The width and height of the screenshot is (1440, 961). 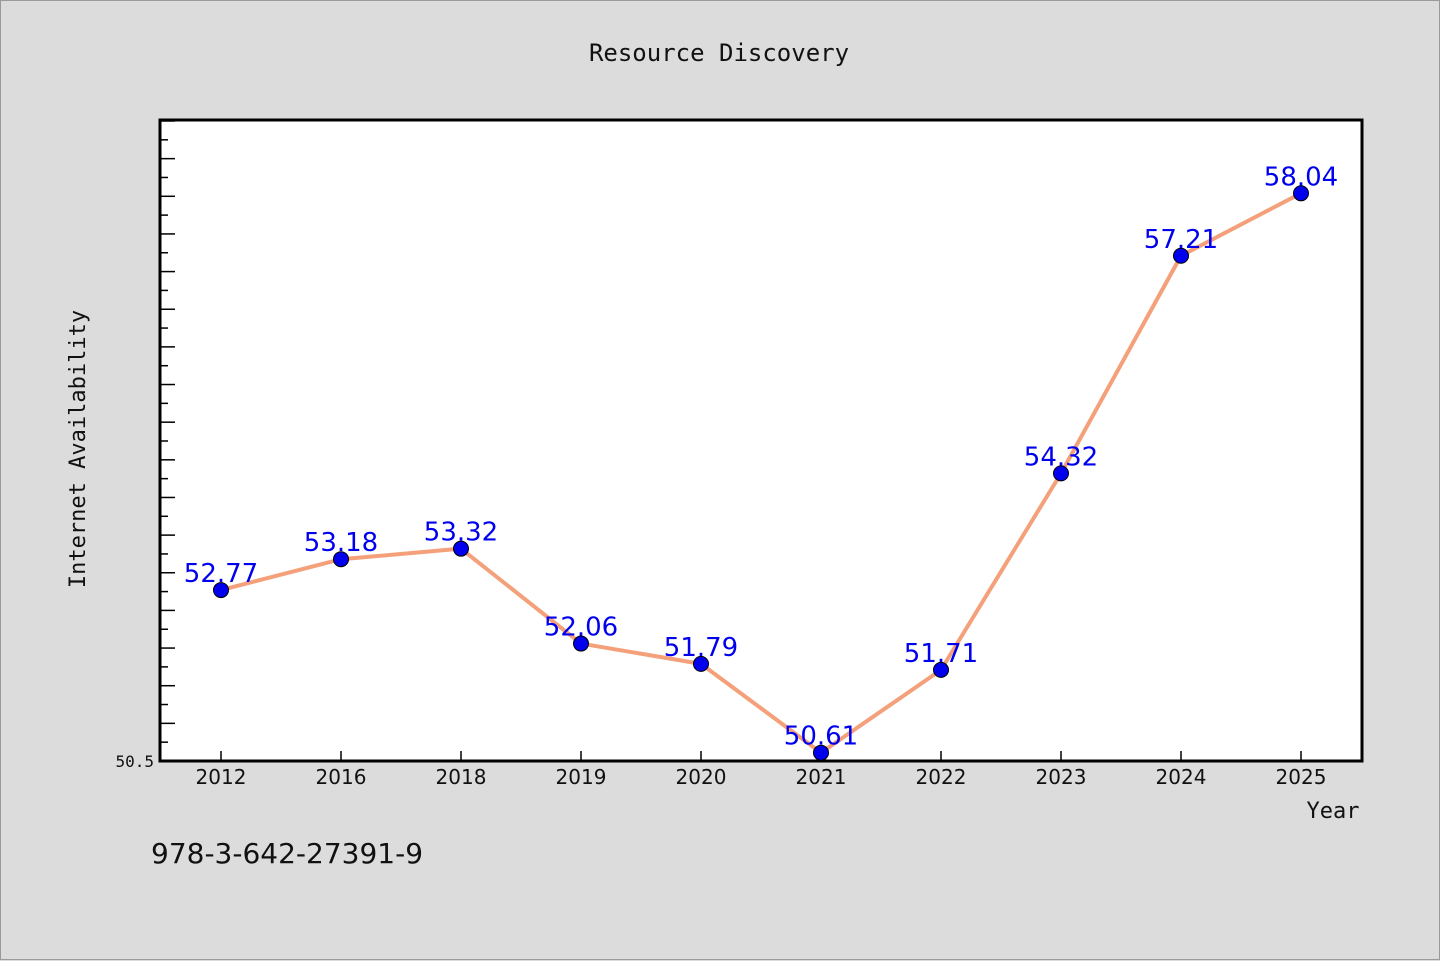 I want to click on y-axis-title: Internet Availability, so click(x=78, y=449).